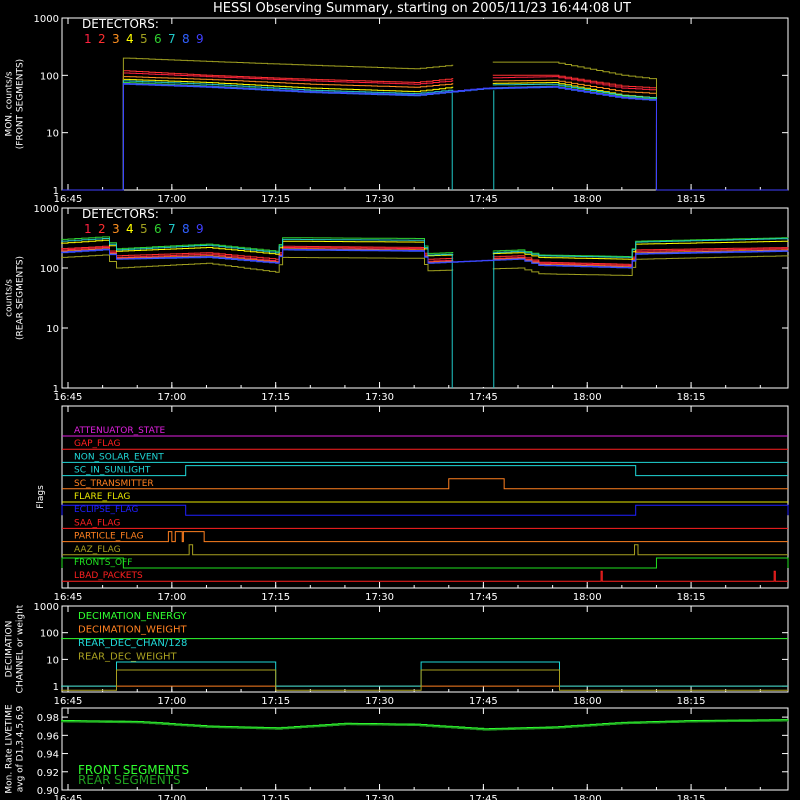  What do you see at coordinates (52, 329) in the screenshot?
I see `rear-ytick-label: 10` at bounding box center [52, 329].